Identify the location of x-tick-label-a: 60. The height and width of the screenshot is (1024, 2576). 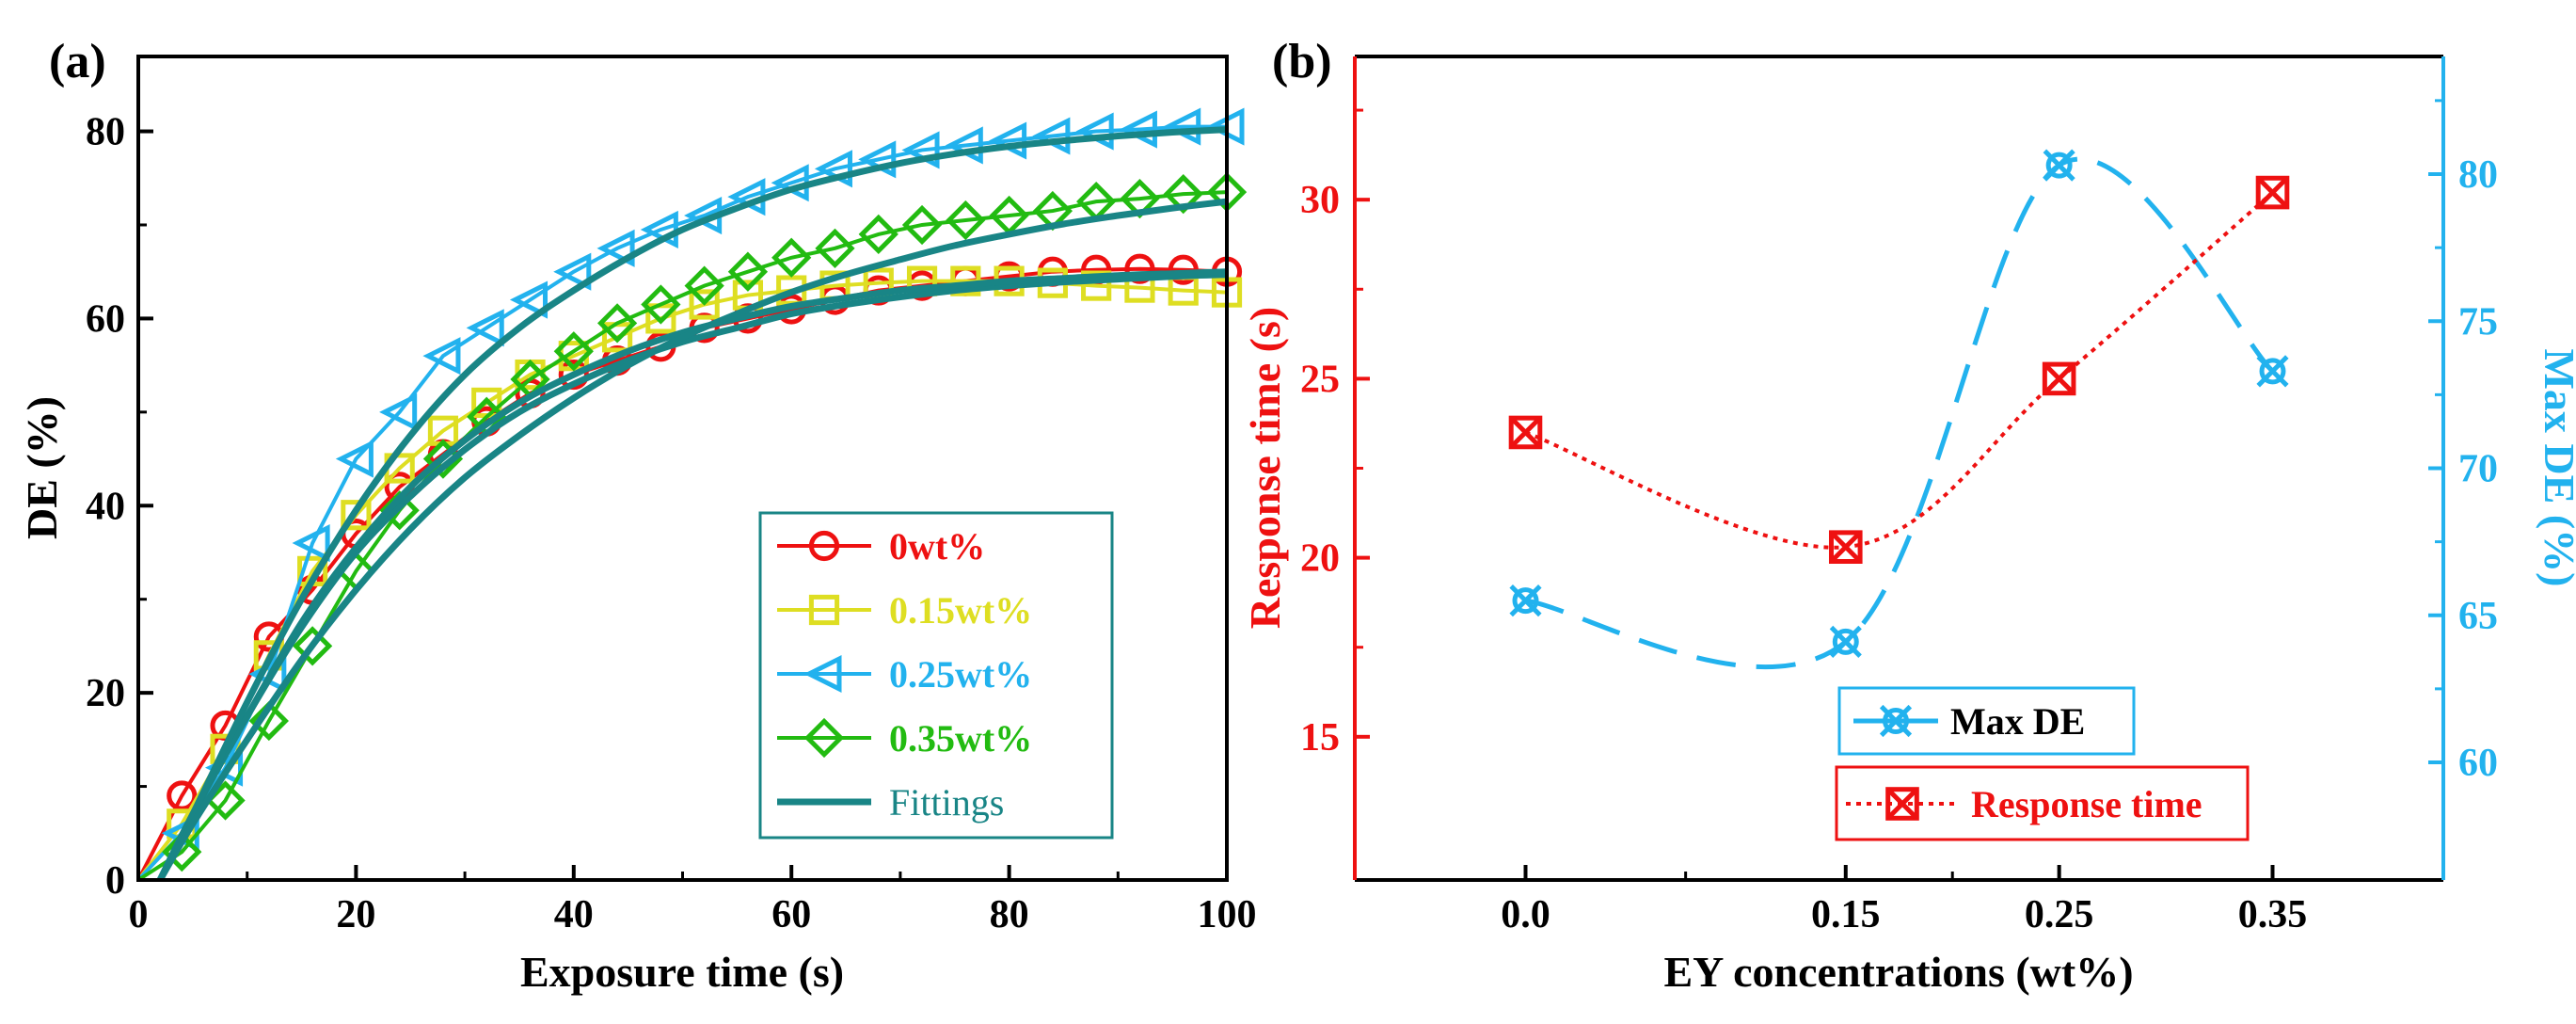
(791, 914).